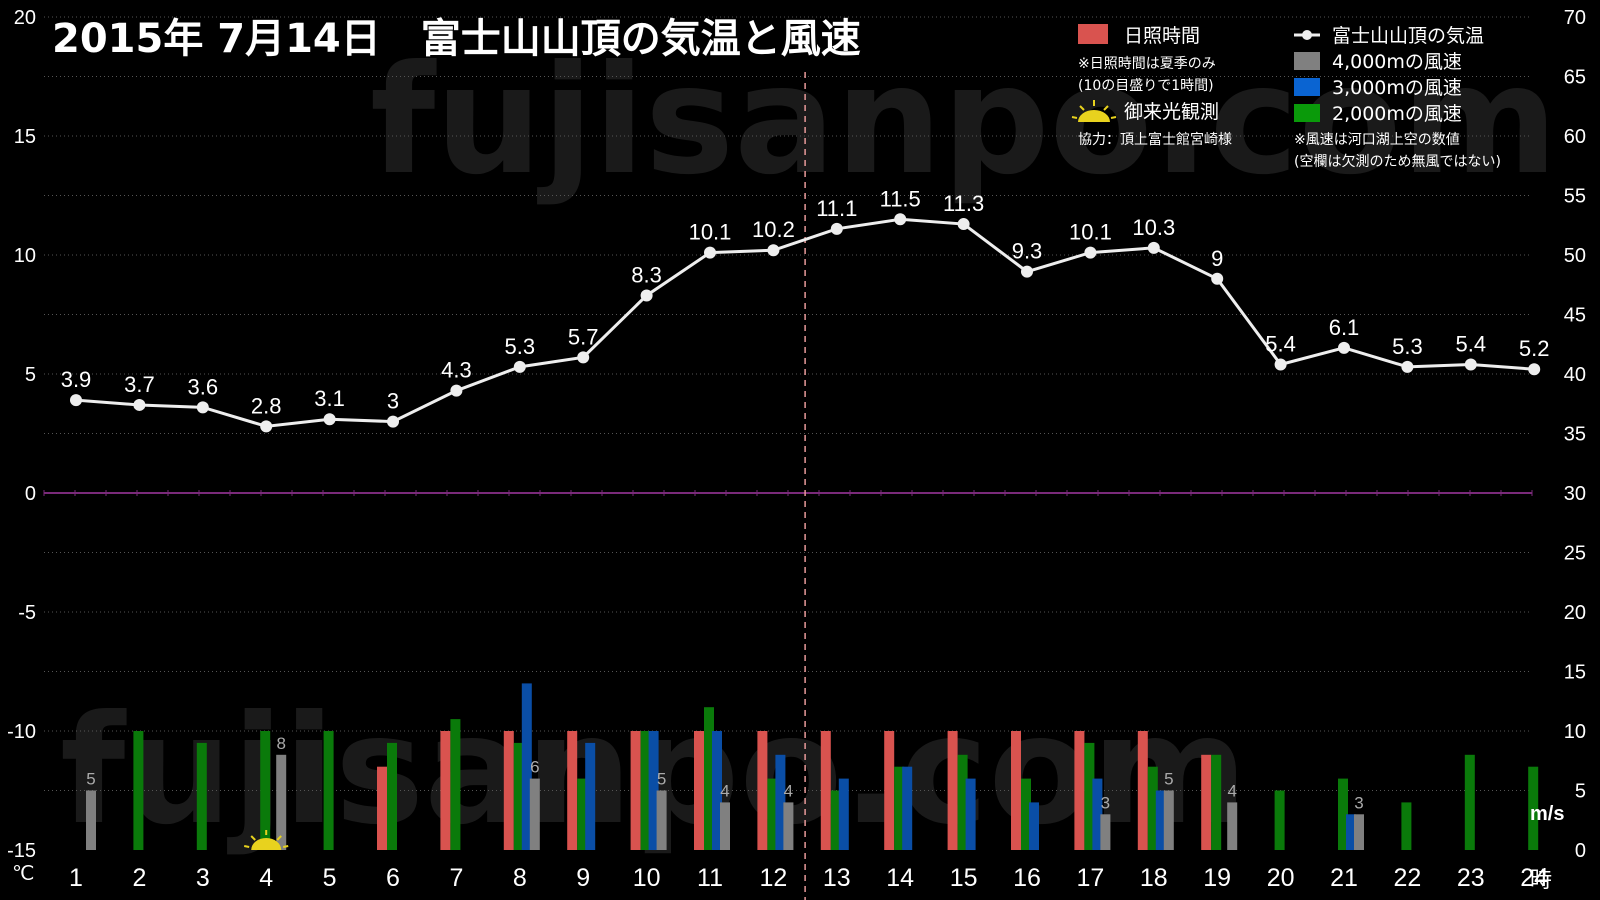 This screenshot has height=900, width=1600. What do you see at coordinates (1471, 878) in the screenshot?
I see `x-tick-label: 23` at bounding box center [1471, 878].